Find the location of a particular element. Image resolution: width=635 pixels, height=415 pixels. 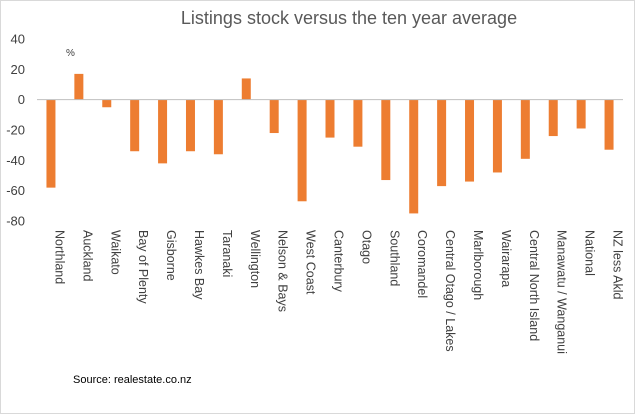

x-tick-label: Bay of Plenty is located at coordinates (143, 267).